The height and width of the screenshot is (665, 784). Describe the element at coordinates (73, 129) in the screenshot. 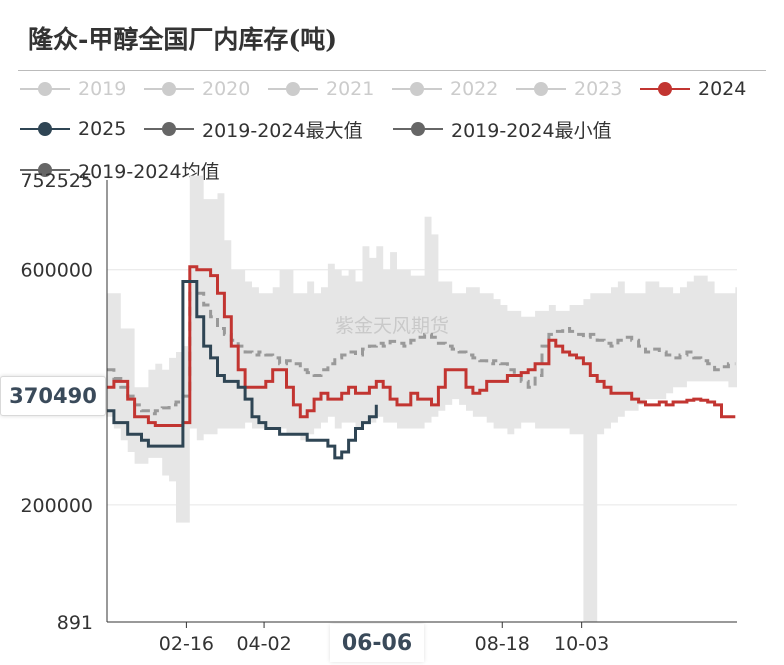

I see `legend-item-2025: 2025` at that location.